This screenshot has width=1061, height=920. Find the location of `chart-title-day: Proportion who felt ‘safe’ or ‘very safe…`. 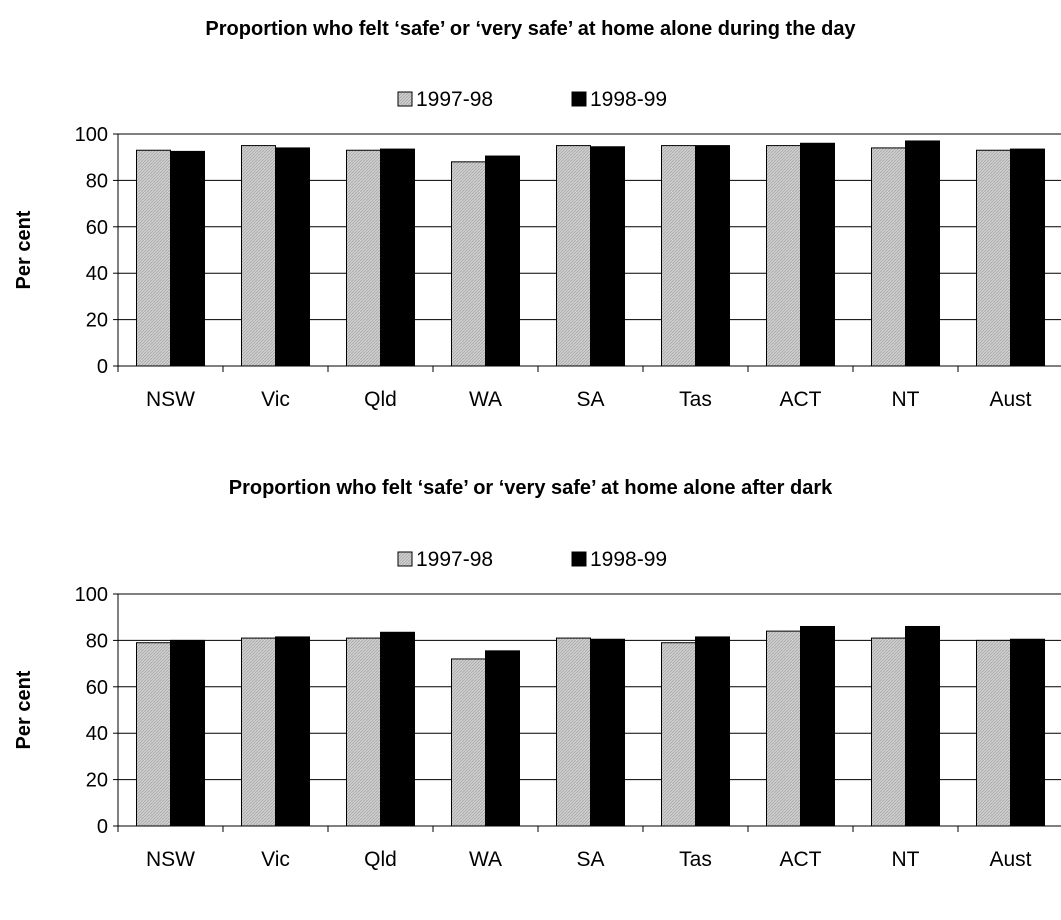

chart-title-day: Proportion who felt ‘safe’ or ‘very safe… is located at coordinates (530, 29).